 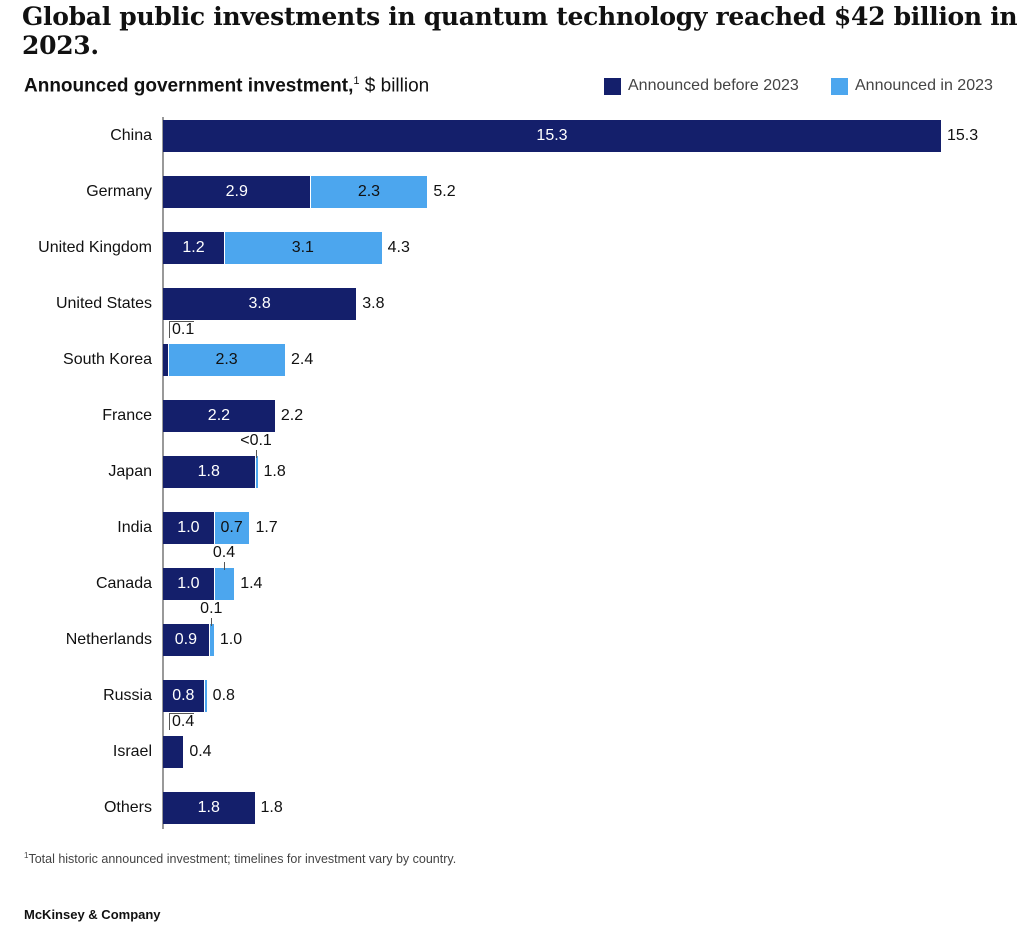 What do you see at coordinates (123, 583) in the screenshot?
I see `category-label: Canada` at bounding box center [123, 583].